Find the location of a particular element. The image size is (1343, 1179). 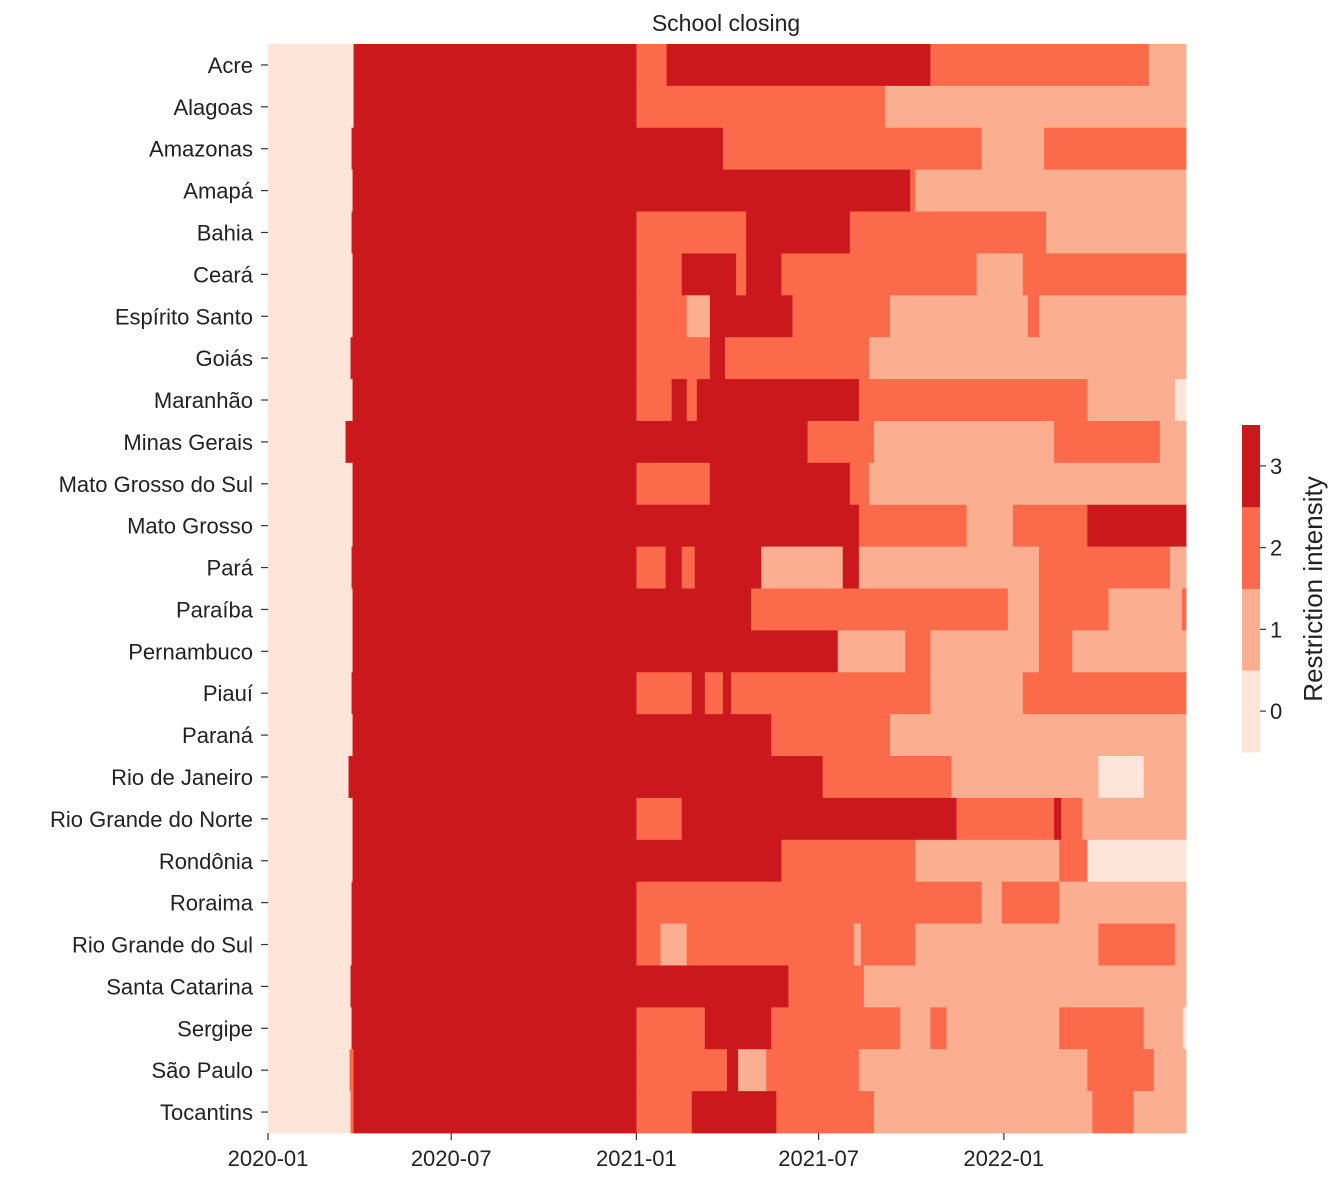

y-tick-label: Acre is located at coordinates (230, 65).